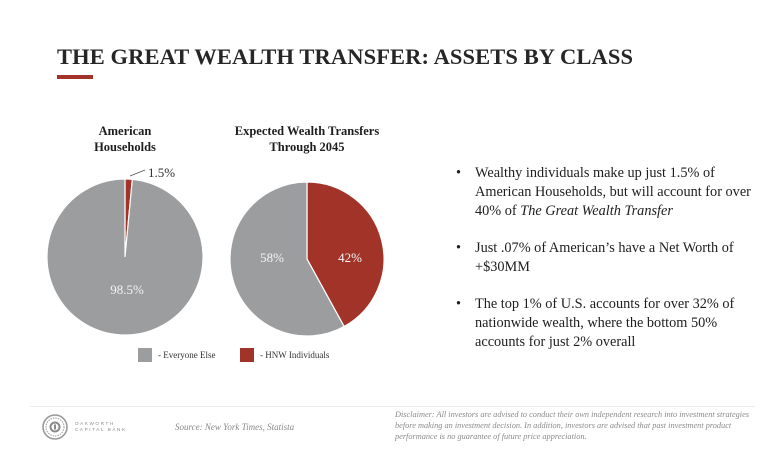 This screenshot has width=768, height=467. I want to click on pie-chart-transfers: 58% 42%, so click(307, 259).